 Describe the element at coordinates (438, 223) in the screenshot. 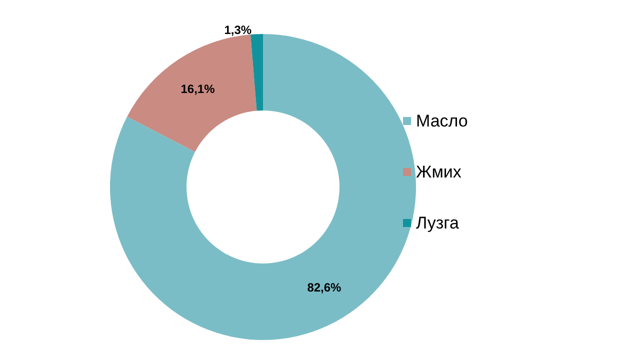

I see `legend-label: Лузга` at that location.